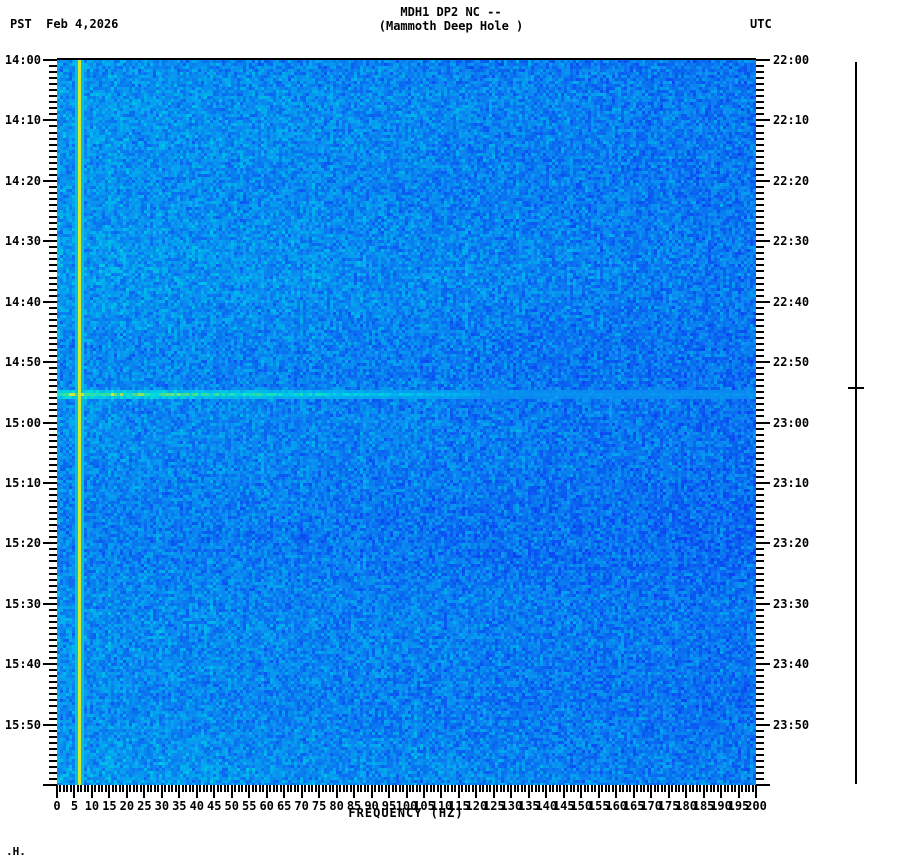 This screenshot has width=902, height=864. I want to click on time-label-pst: 15:00, so click(22, 422).